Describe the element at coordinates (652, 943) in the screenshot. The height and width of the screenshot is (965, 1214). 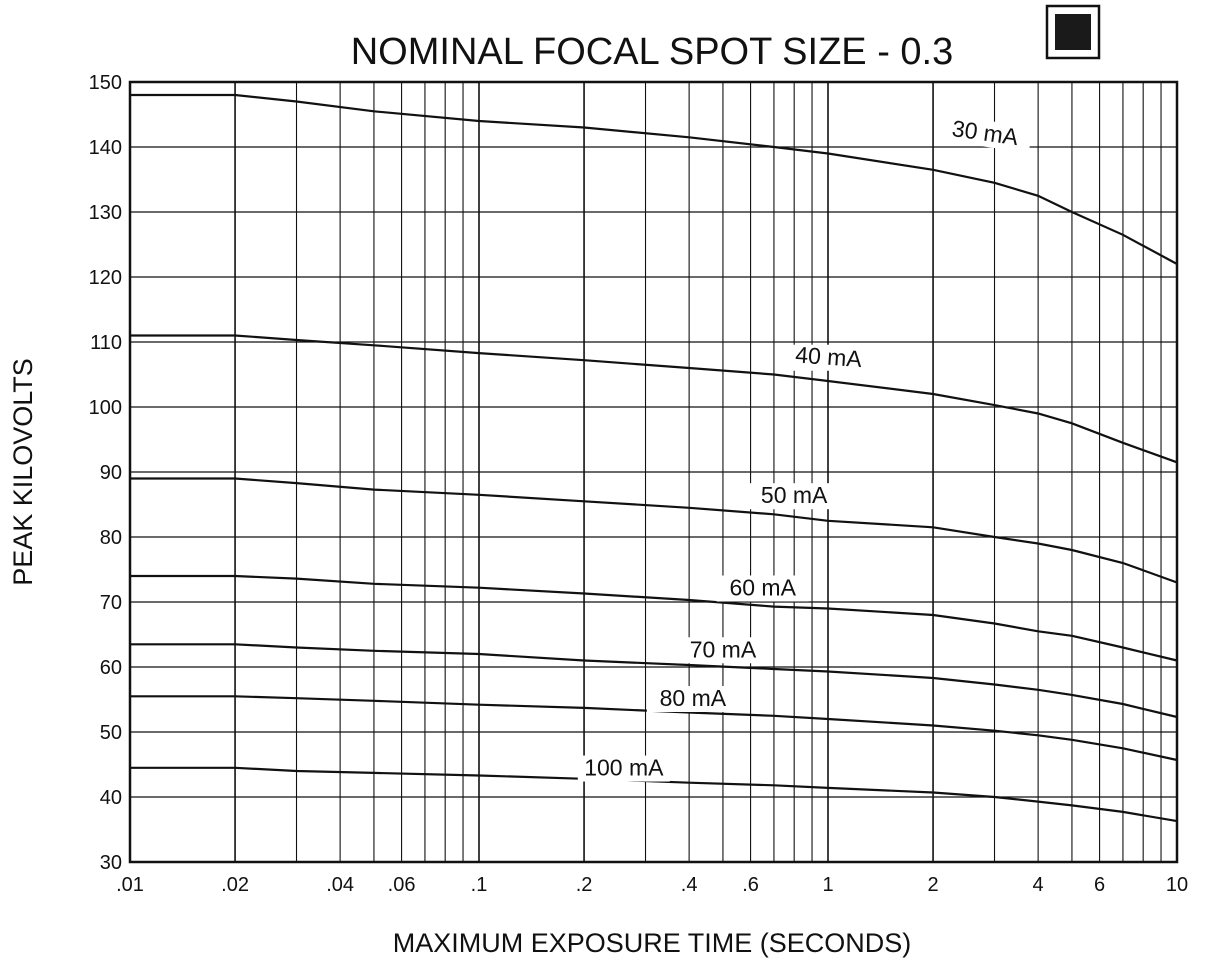
I see `x-axis-label: MAXIMUM EXPOSURE TIME (SECONDS)` at that location.